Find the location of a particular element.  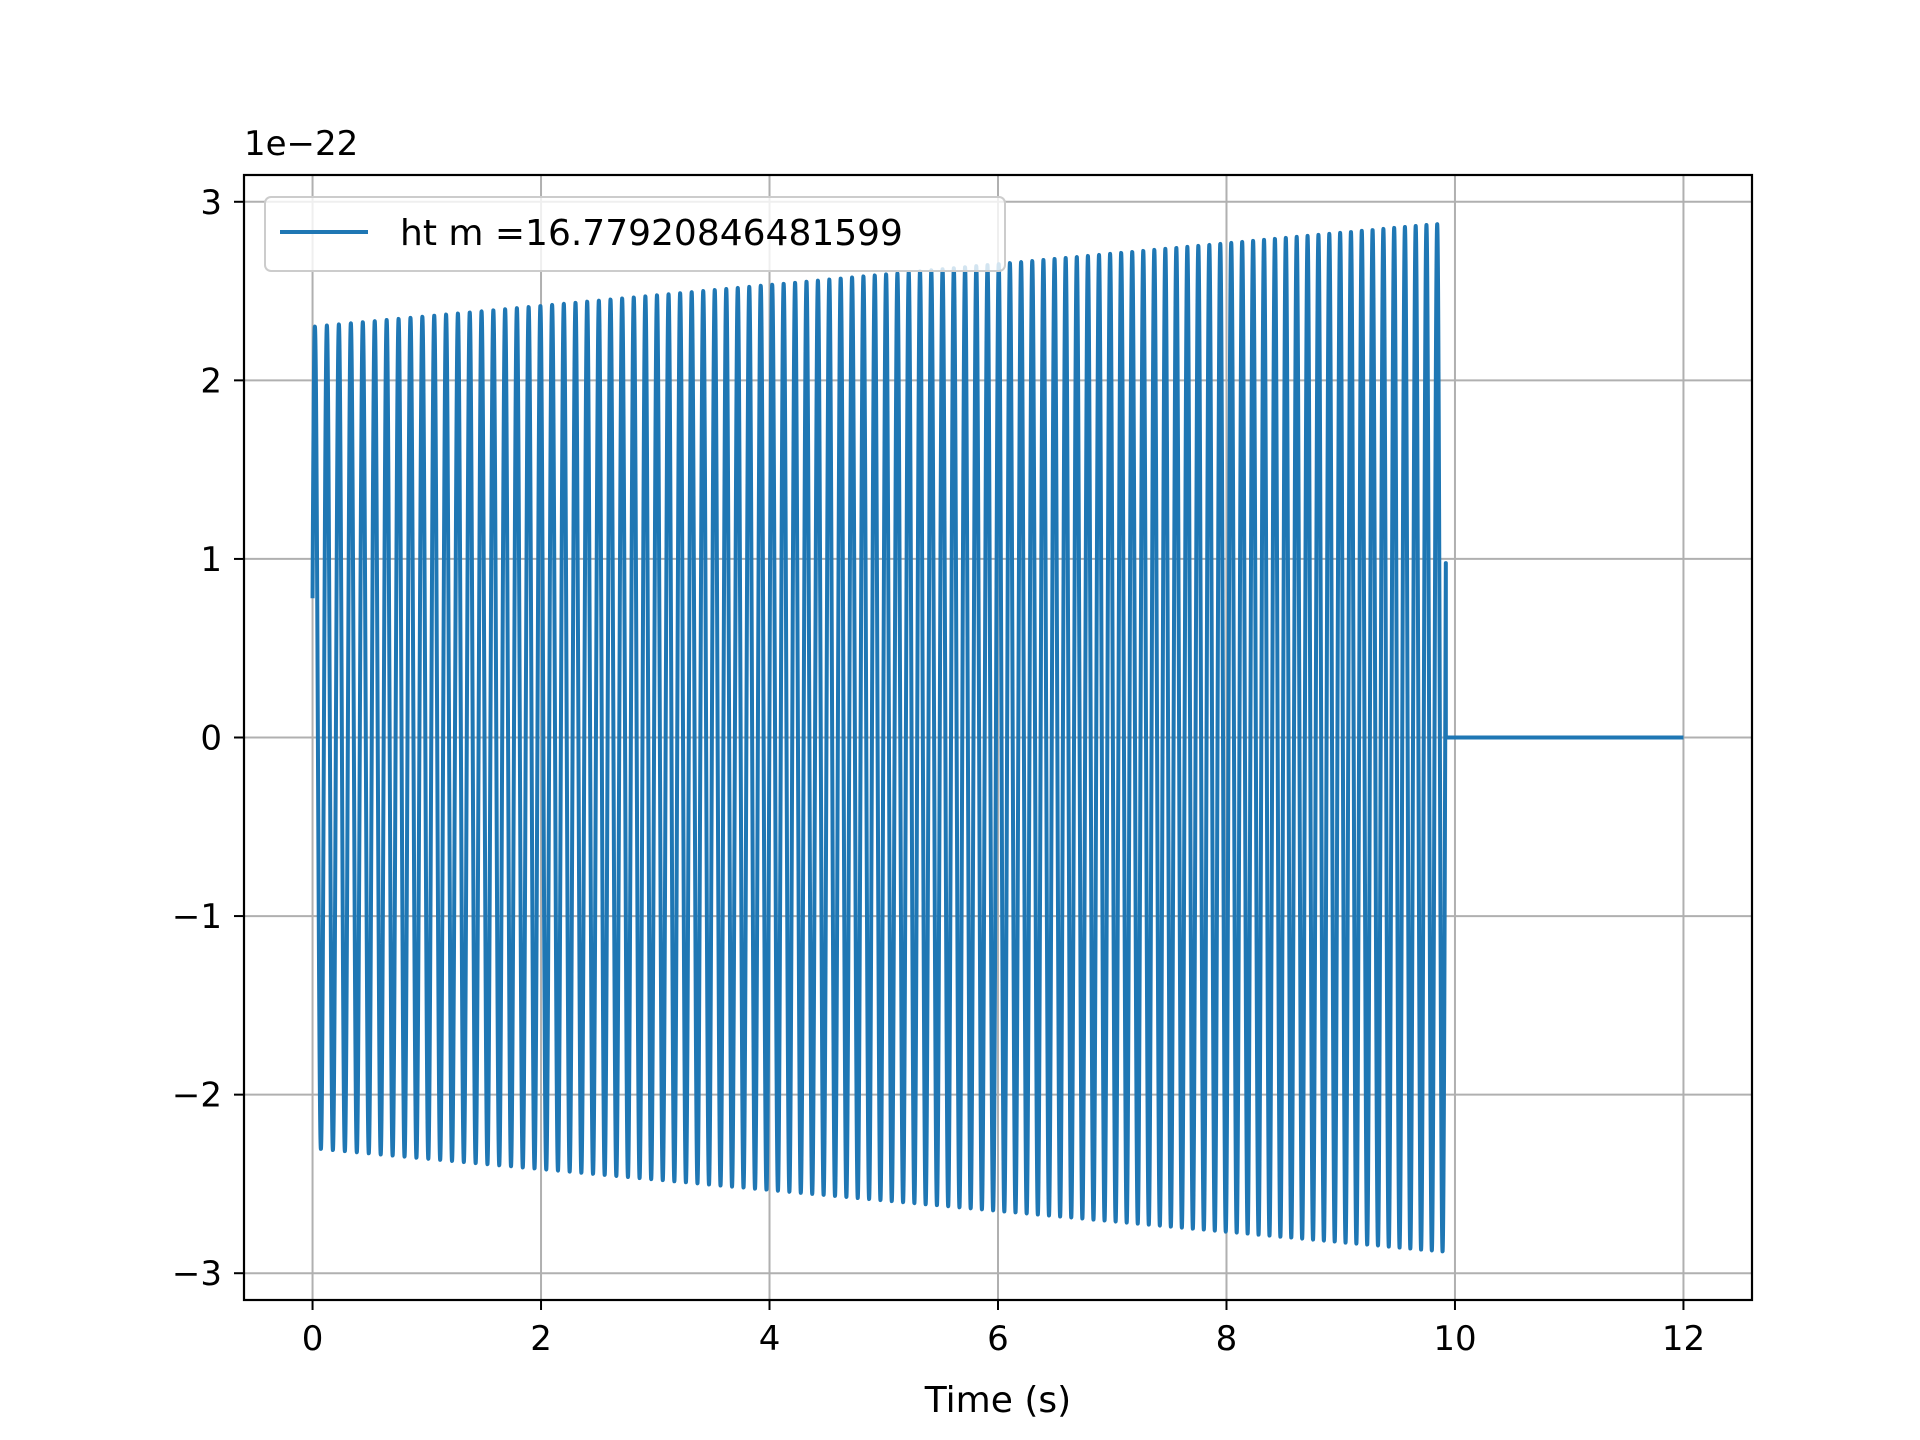

legend-box is located at coordinates (635, 234).